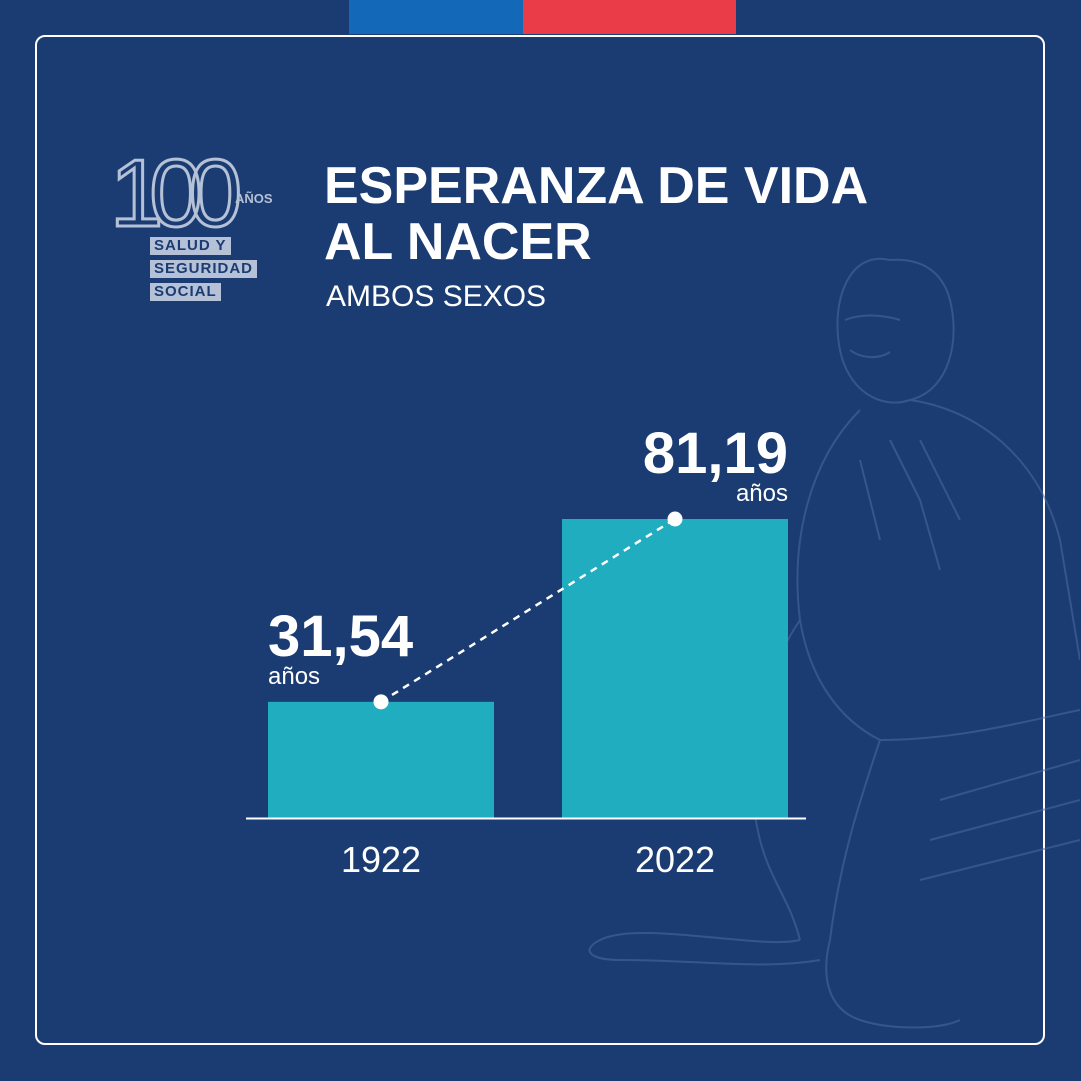 The image size is (1081, 1081). I want to click on trend-point-1922, so click(381, 702).